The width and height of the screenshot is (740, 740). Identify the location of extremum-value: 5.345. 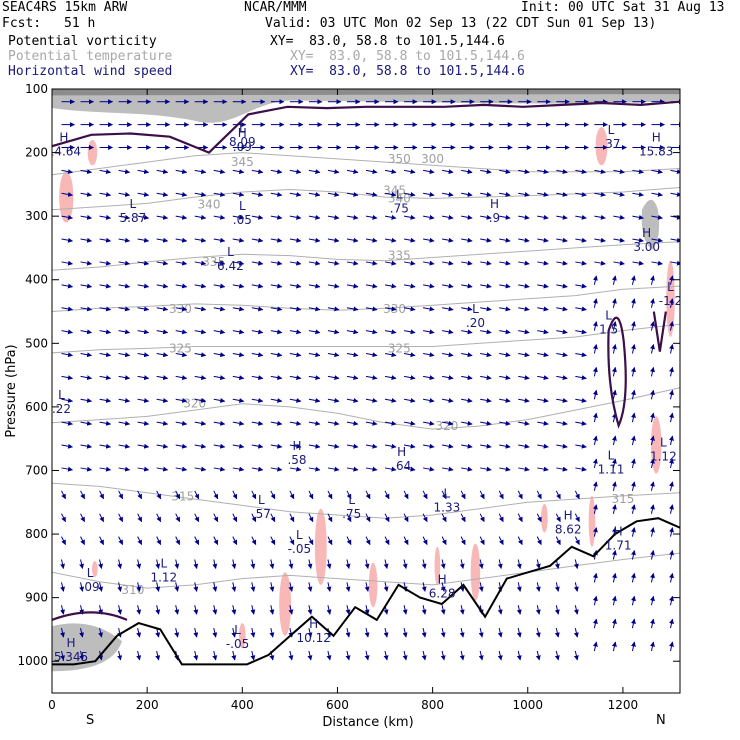
(71, 657).